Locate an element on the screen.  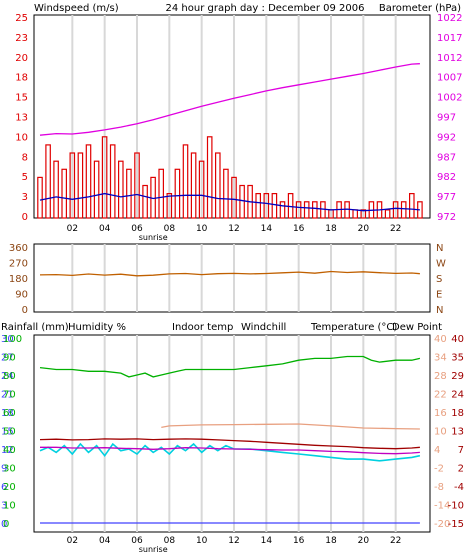
y-tick-label: 8 is located at coordinates (25, 157).